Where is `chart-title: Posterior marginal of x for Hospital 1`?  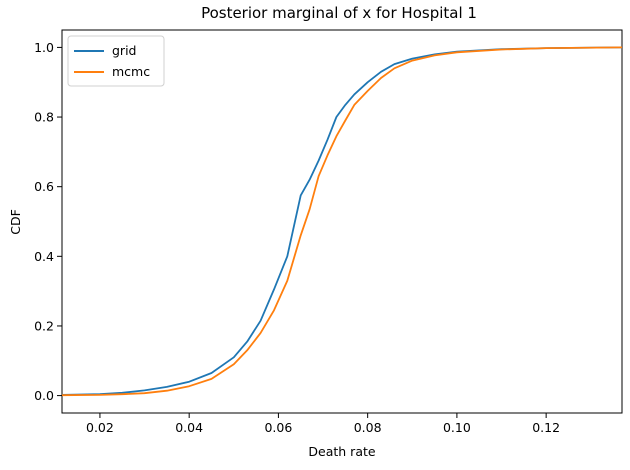
chart-title: Posterior marginal of x for Hospital 1 is located at coordinates (339, 13).